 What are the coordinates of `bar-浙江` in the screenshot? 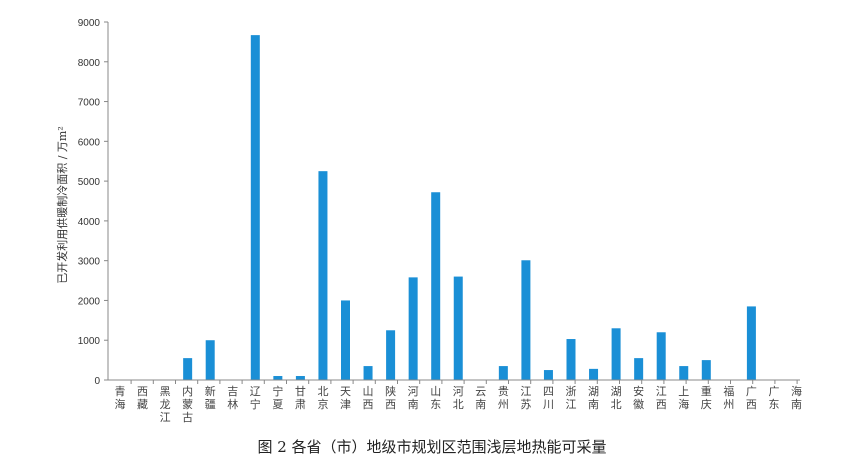 It's located at (571, 359).